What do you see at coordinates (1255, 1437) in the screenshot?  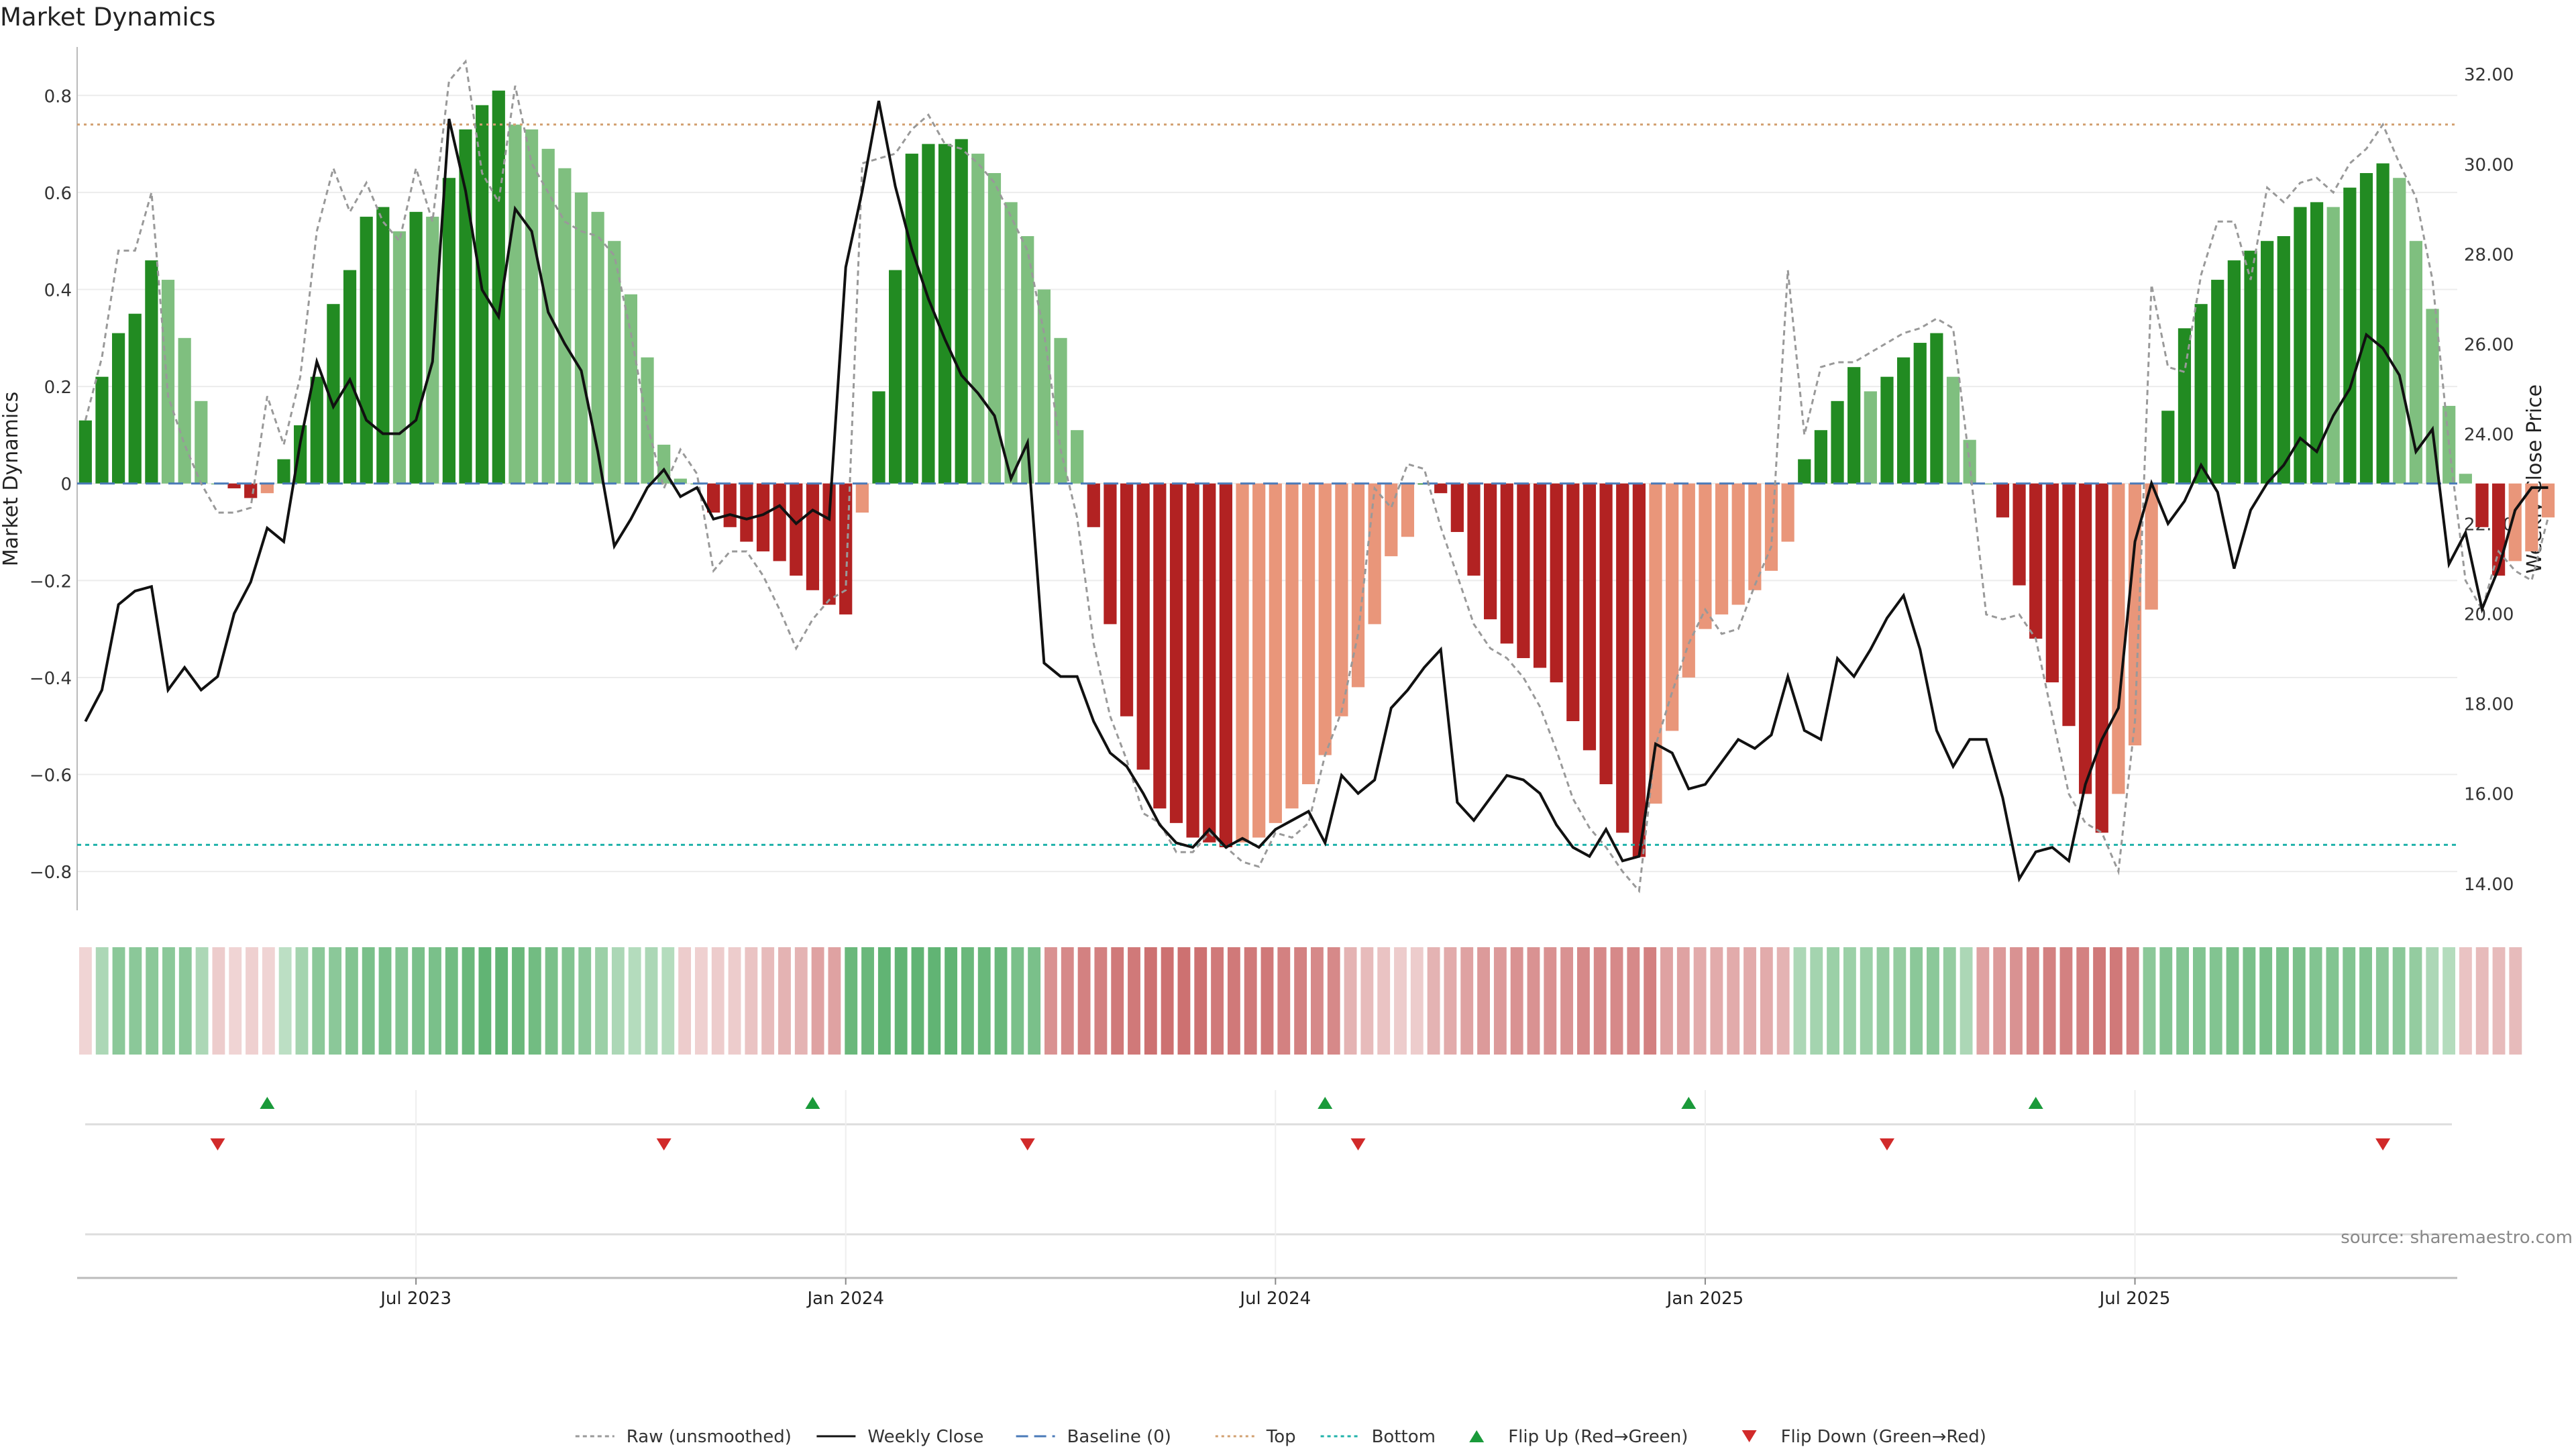 I see `legend-top: Top` at bounding box center [1255, 1437].